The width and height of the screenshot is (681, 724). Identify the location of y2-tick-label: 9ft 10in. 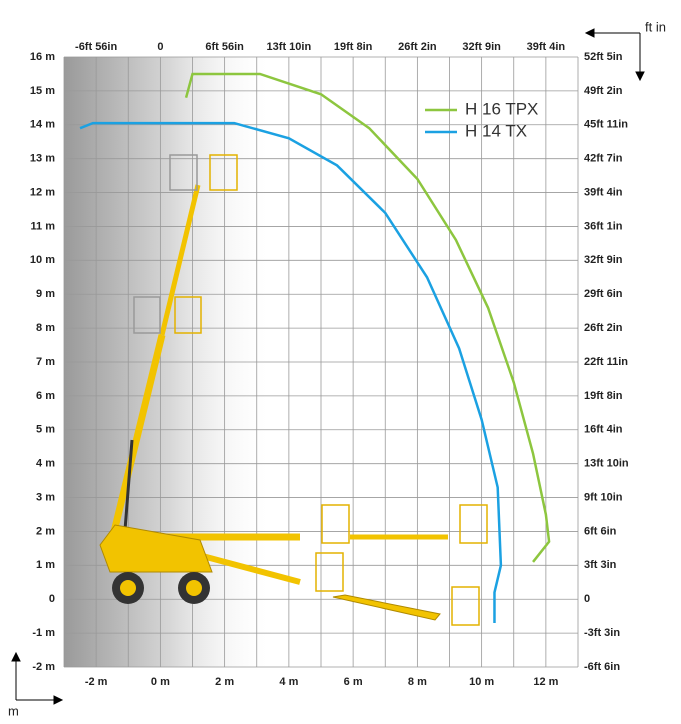
(603, 497).